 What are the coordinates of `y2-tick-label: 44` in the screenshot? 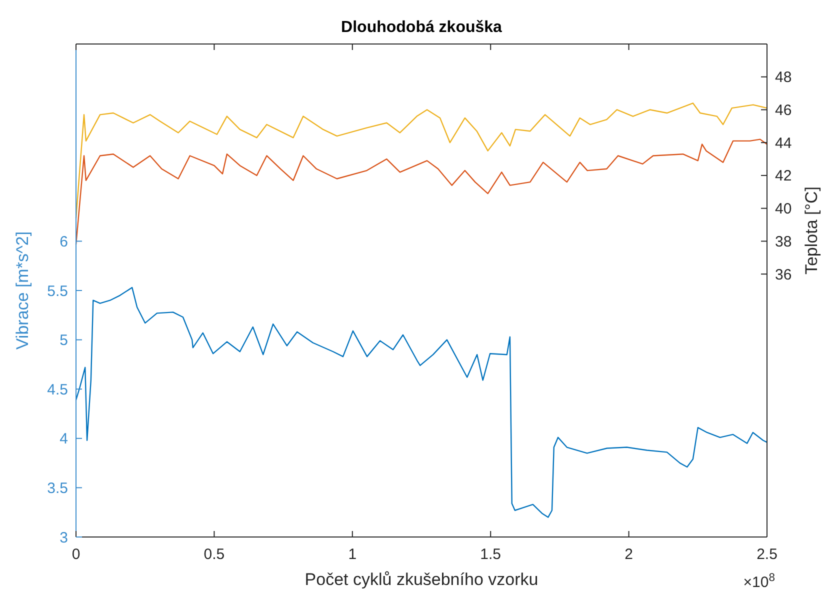 It's located at (783, 143).